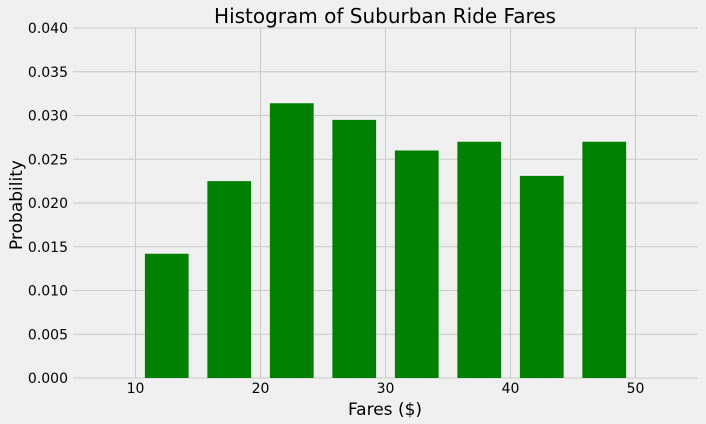  Describe the element at coordinates (48, 248) in the screenshot. I see `y-tick-label: 0.015` at that location.